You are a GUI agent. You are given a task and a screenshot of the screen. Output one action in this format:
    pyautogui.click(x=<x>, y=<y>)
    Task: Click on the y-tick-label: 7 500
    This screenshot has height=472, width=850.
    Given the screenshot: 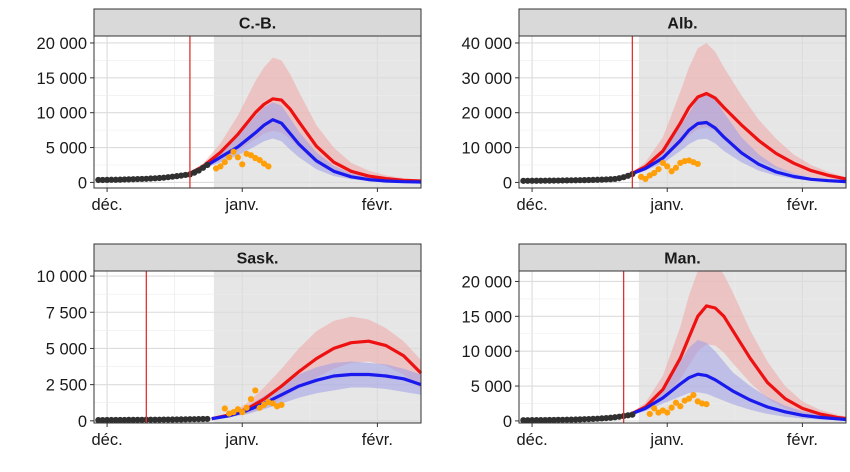 What is the action you would take?
    pyautogui.click(x=66, y=313)
    